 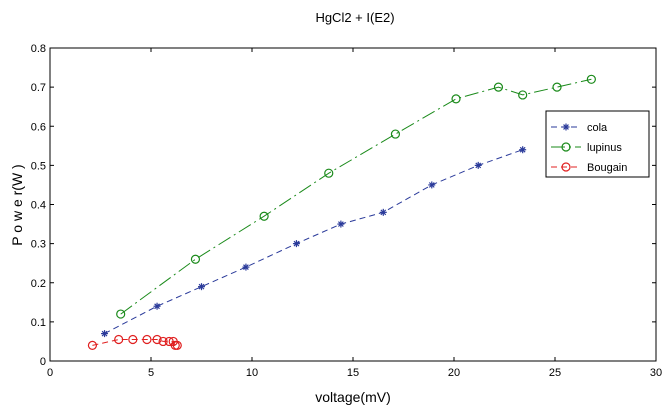 What do you see at coordinates (50, 373) in the screenshot?
I see `x-tick-label: 0` at bounding box center [50, 373].